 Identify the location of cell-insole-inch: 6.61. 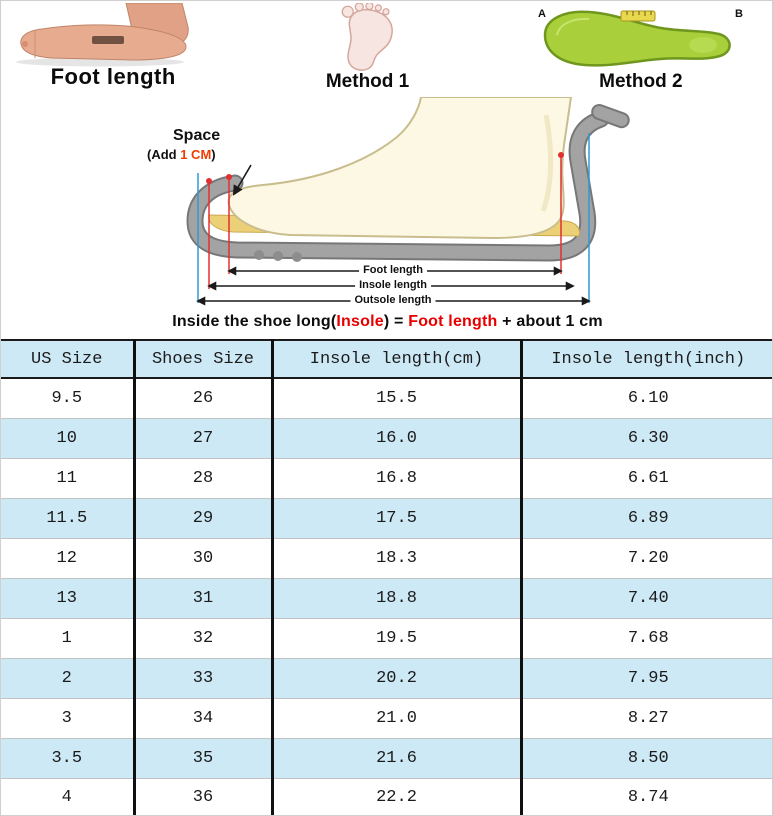
(646, 477).